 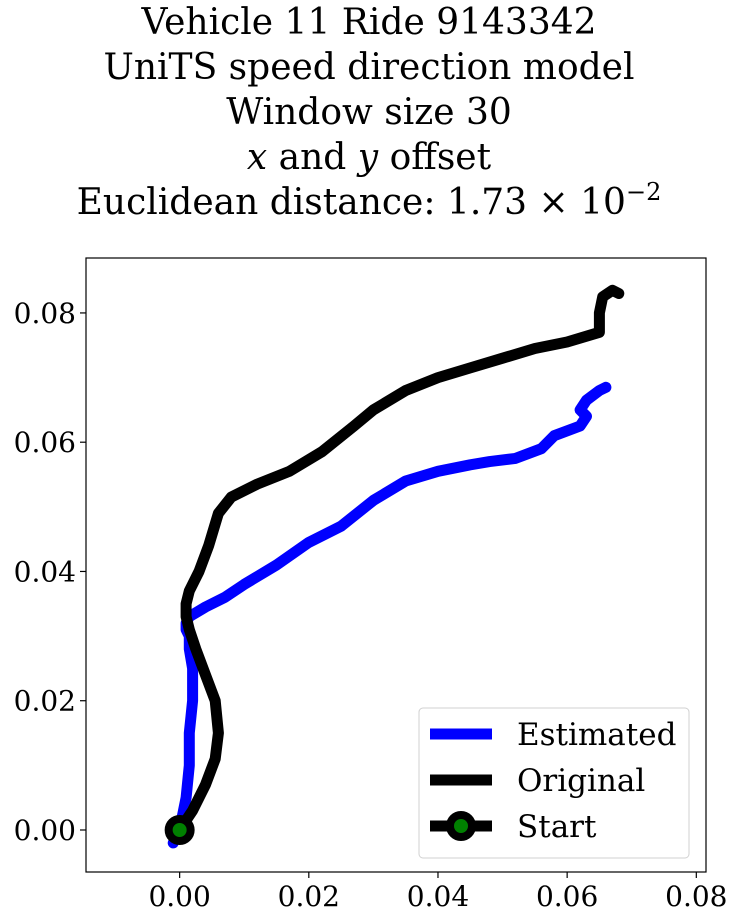 I want to click on title-distance: Euclidean distance: 1.73, so click(x=302, y=202).